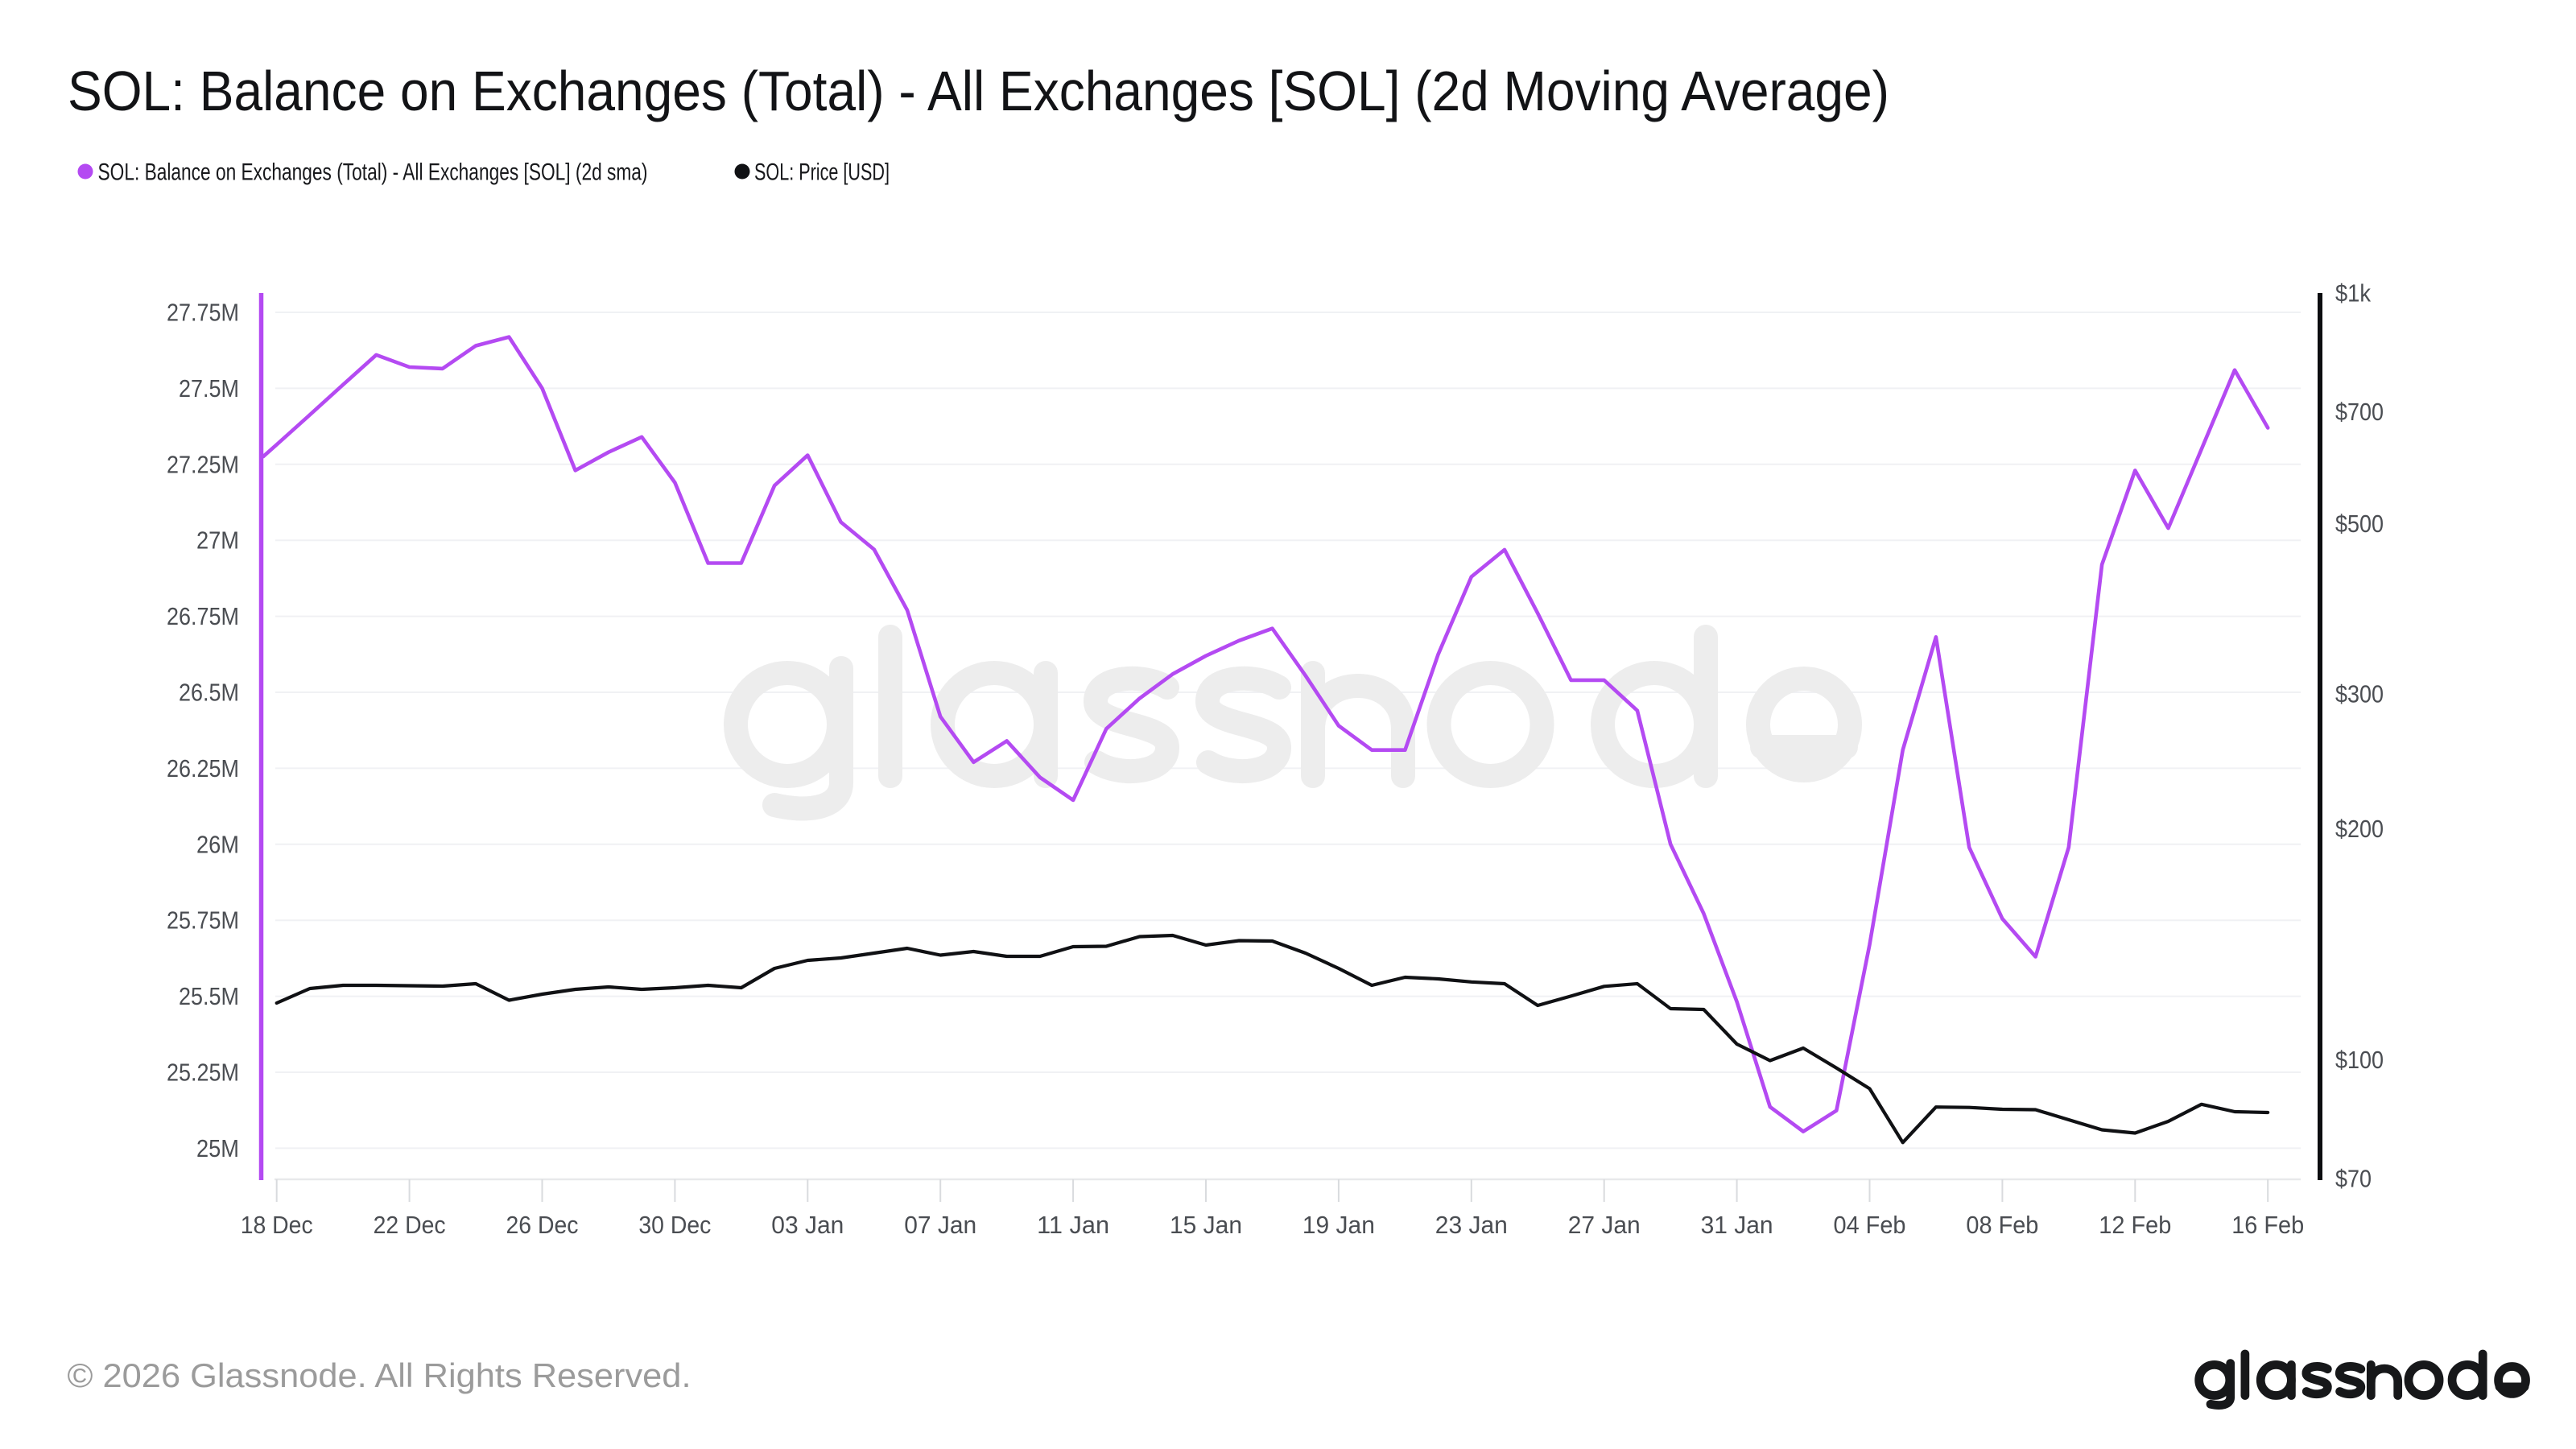  I want to click on svg-text: 12 Feb, so click(2135, 1225).